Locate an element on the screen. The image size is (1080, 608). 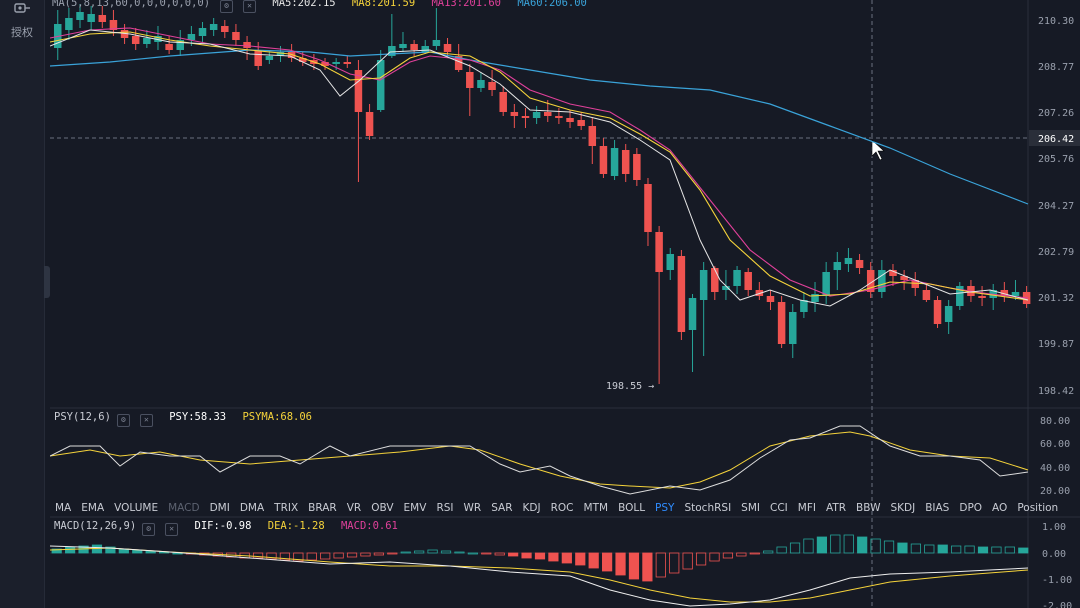
tab-stochrsi: StochRSI is located at coordinates (708, 508).